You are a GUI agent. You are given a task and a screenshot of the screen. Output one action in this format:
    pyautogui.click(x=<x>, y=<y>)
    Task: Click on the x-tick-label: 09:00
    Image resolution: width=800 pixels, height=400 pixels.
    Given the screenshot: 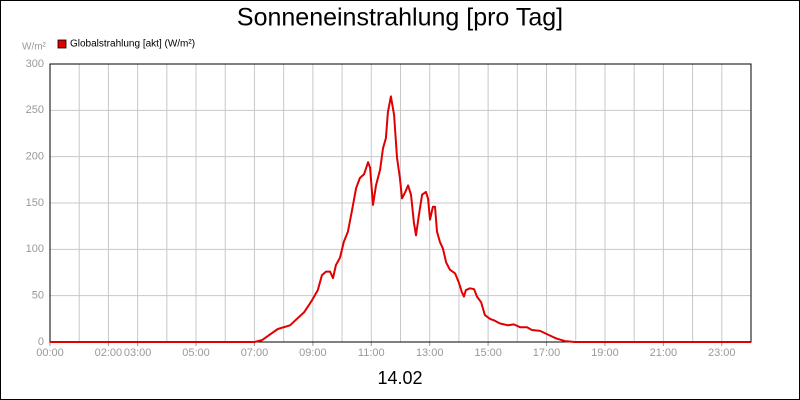 What is the action you would take?
    pyautogui.click(x=313, y=353)
    